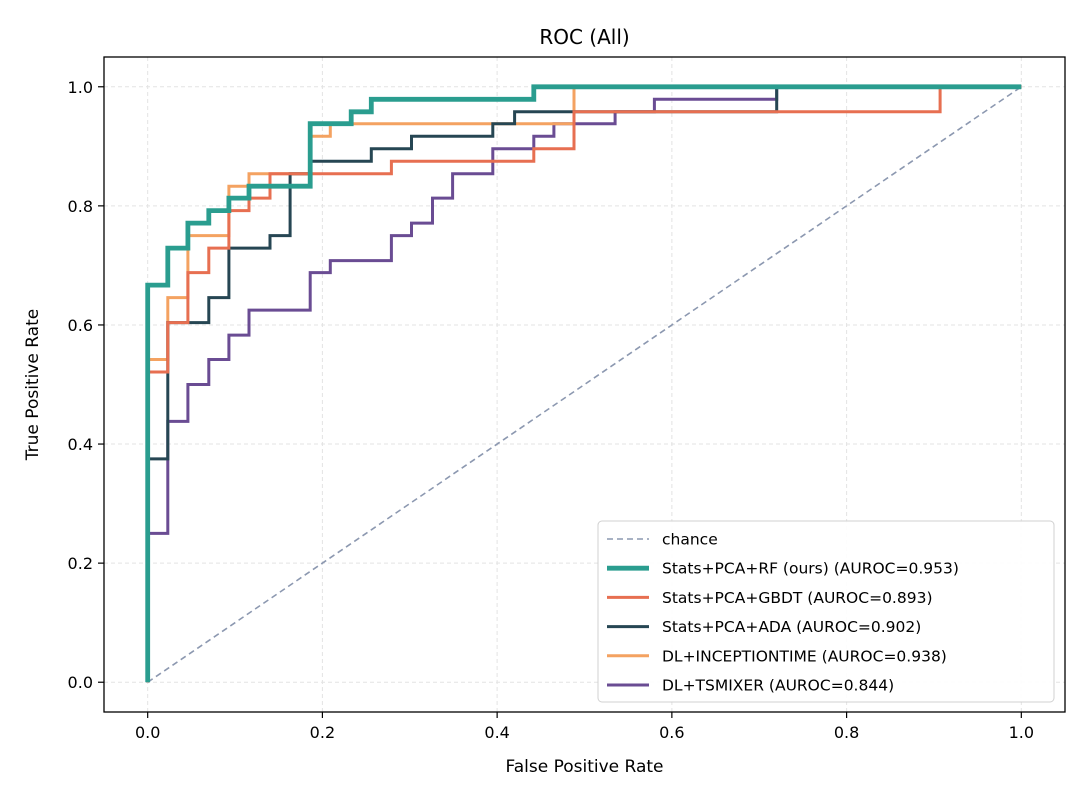 This screenshot has height=800, width=1088. What do you see at coordinates (797, 598) in the screenshot?
I see `legend-label: Stats+PCA+GBDT (AUROC=0.893)` at bounding box center [797, 598].